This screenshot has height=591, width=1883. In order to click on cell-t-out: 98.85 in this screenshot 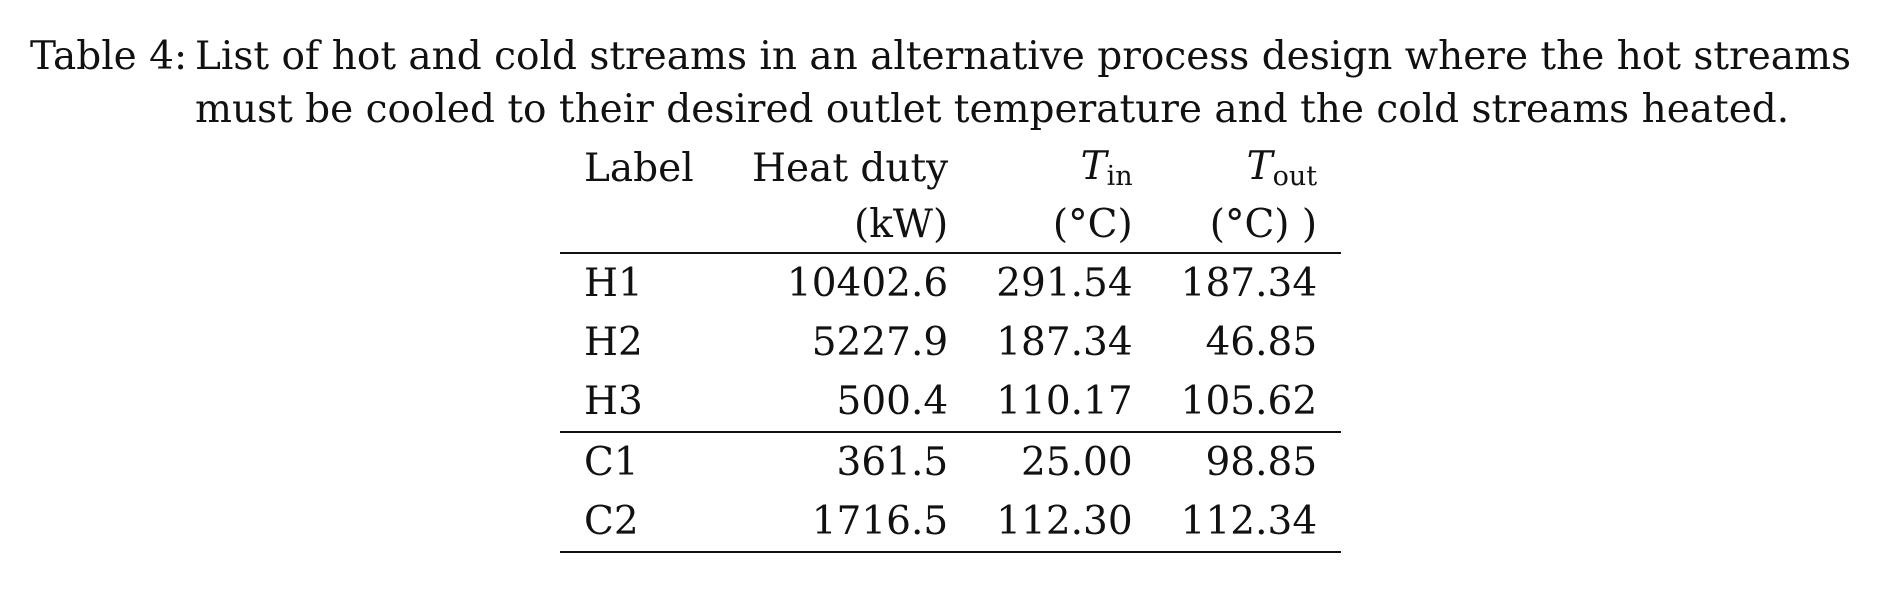, I will do `click(1261, 462)`.